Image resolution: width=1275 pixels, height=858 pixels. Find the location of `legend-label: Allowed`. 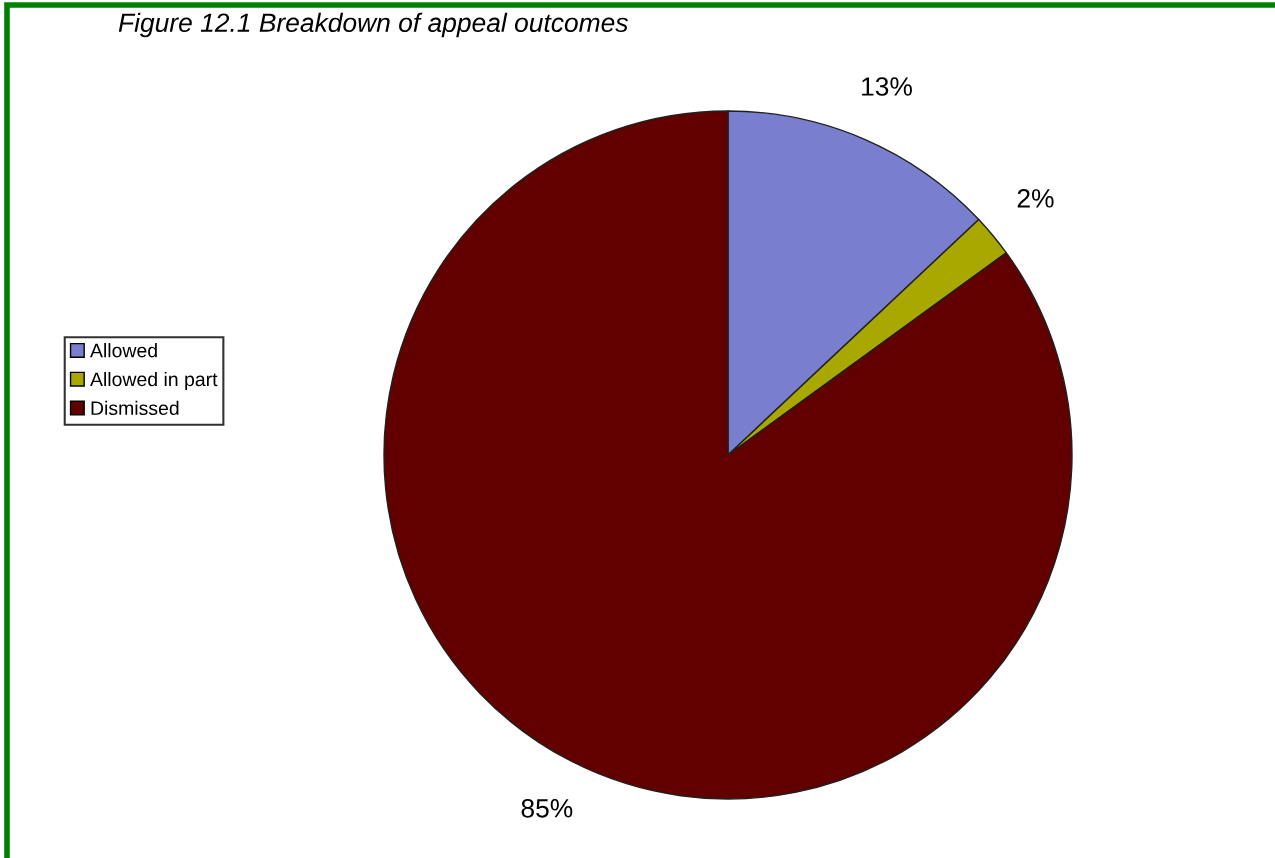

legend-label: Allowed is located at coordinates (123, 350).